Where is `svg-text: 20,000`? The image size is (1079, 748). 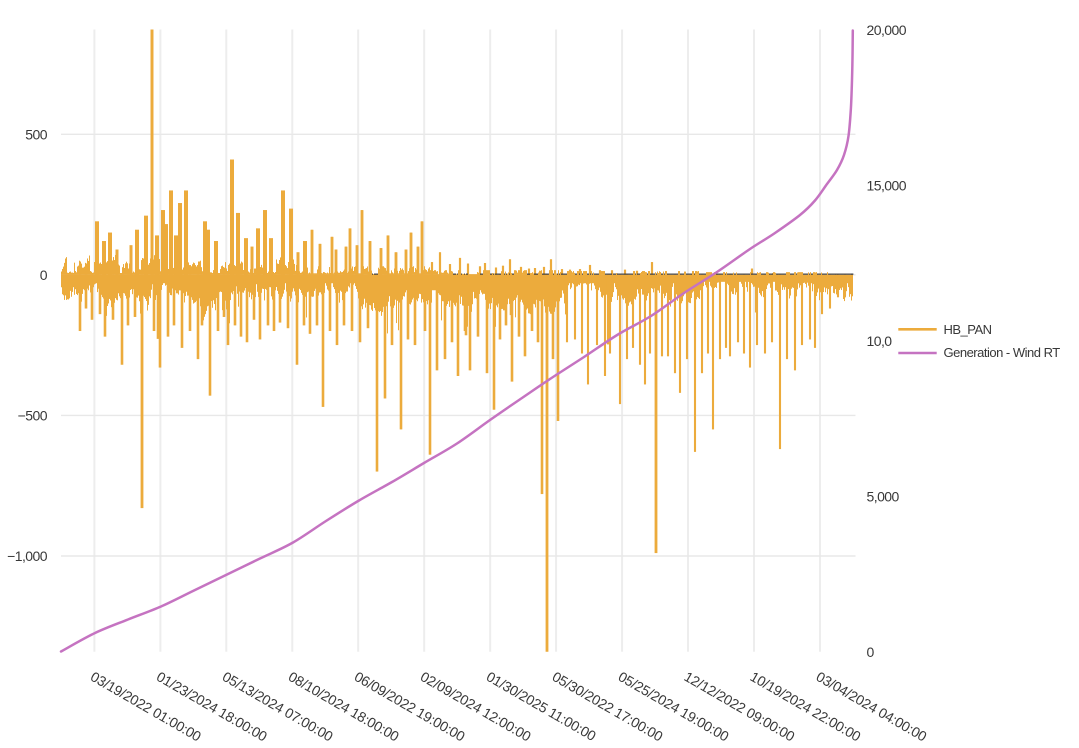
svg-text: 20,000 is located at coordinates (887, 30).